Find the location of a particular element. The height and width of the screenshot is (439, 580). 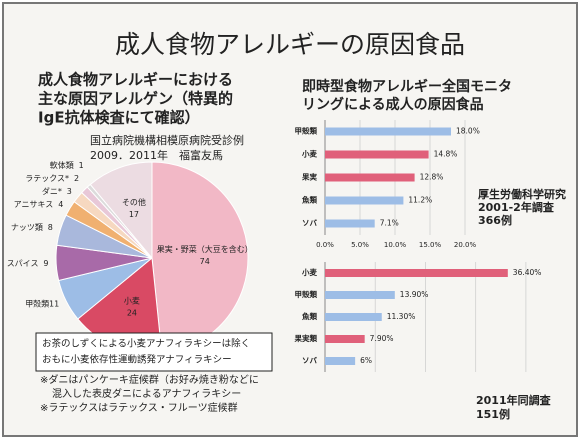

x-tick-label: 0.0% is located at coordinates (325, 245).